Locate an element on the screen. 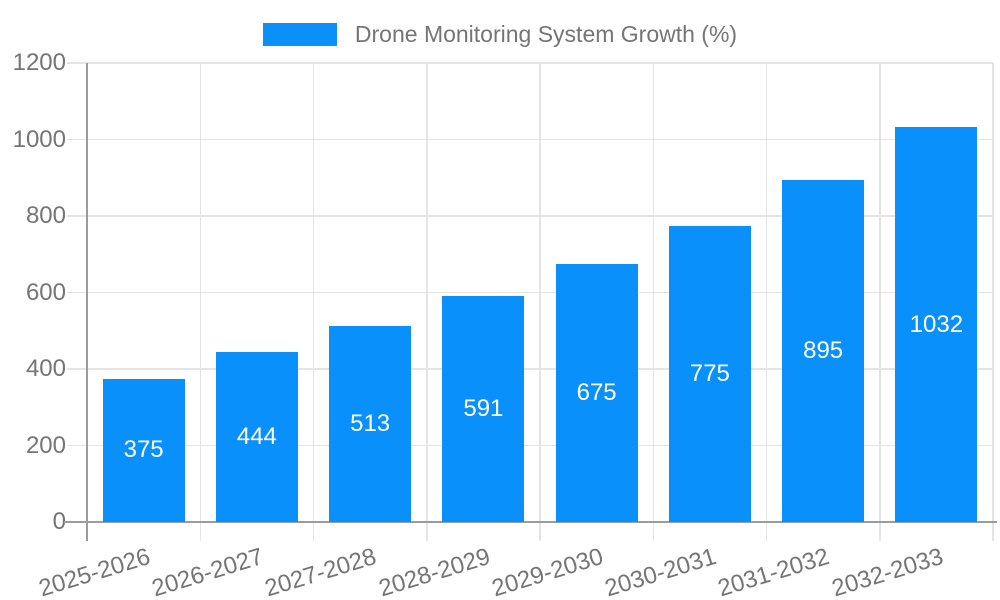 This screenshot has height=600, width=1000. x-axis-tick-label: 2030-2031 is located at coordinates (660, 571).